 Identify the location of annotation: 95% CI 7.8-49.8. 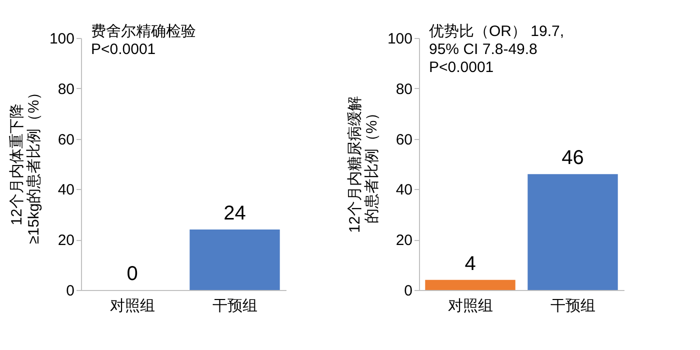
(483, 49).